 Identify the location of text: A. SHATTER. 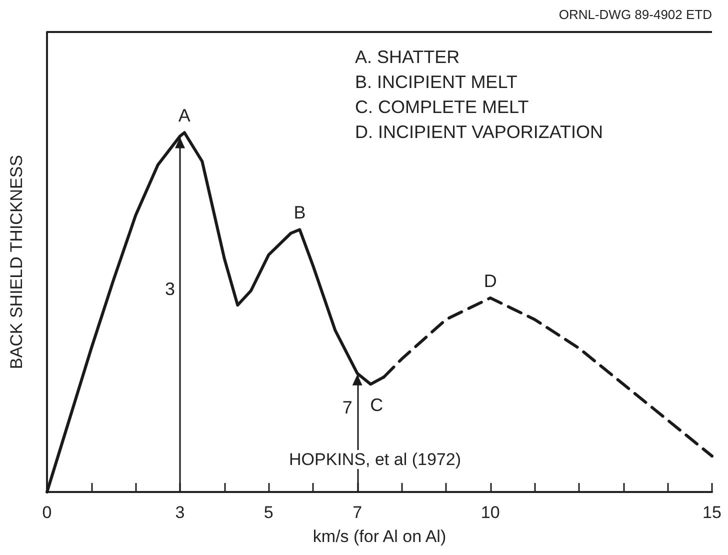
(407, 57).